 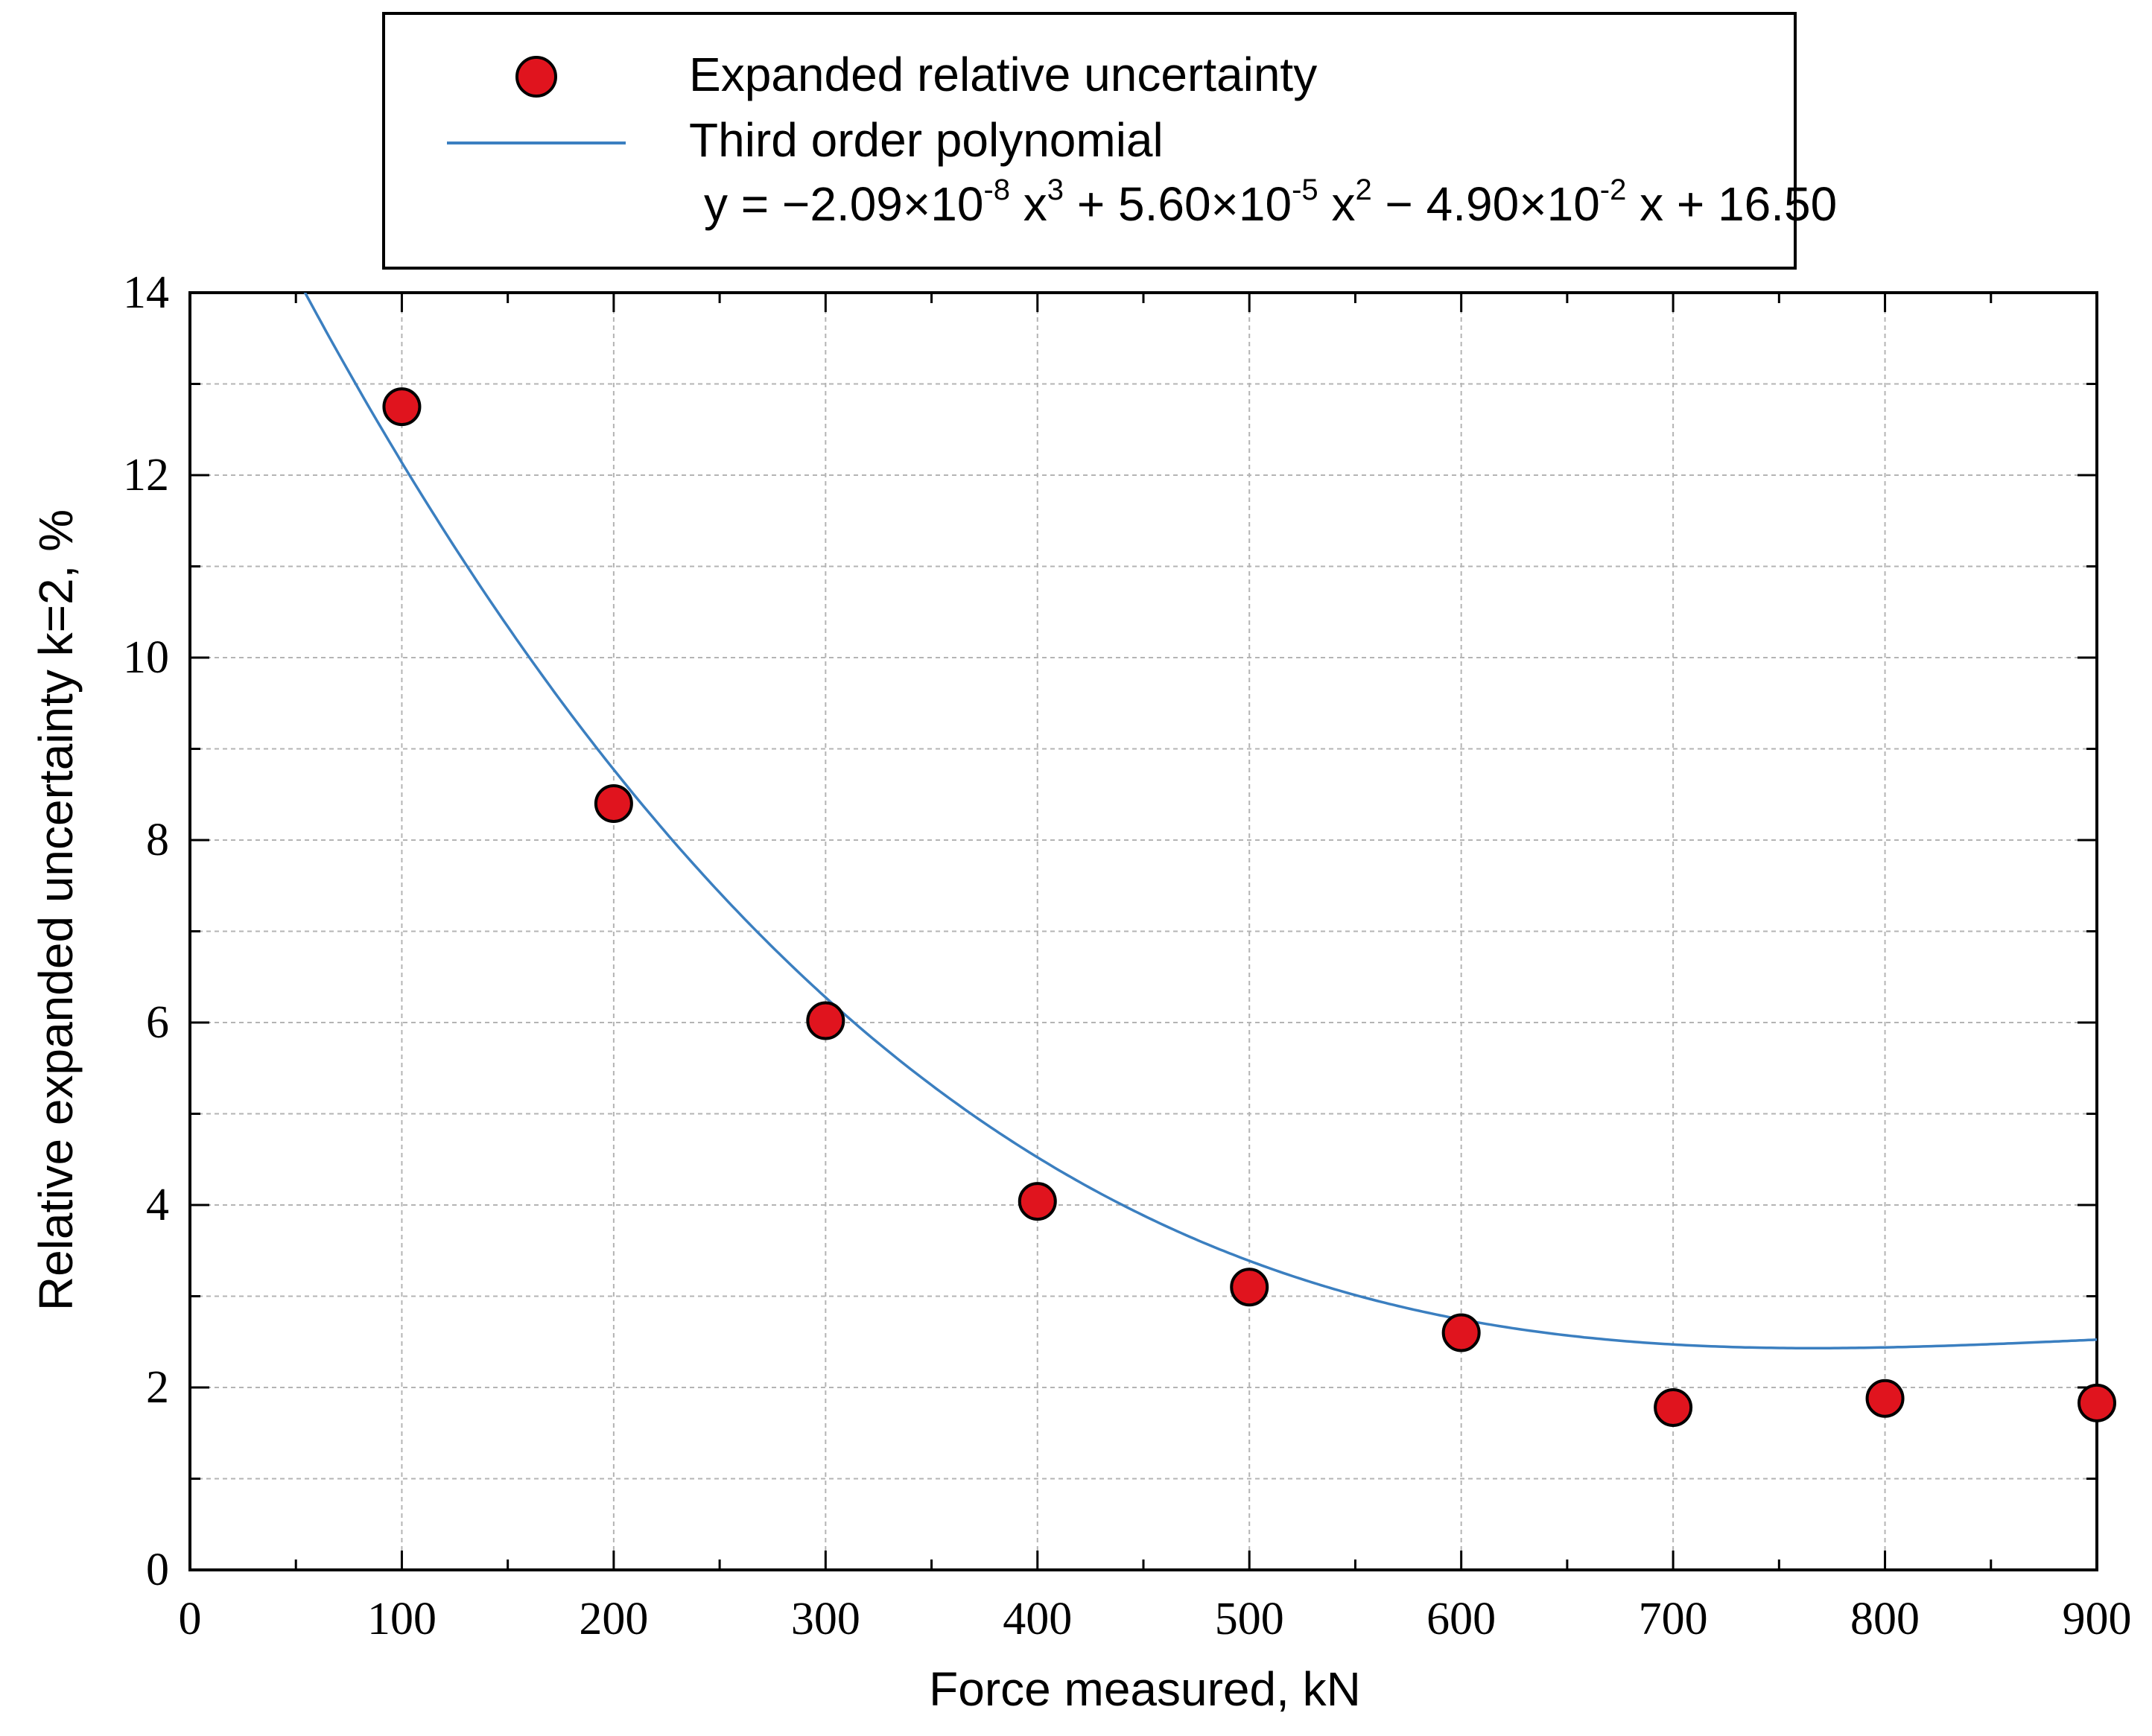 I want to click on y-tick-label: 2, so click(x=158, y=1387).